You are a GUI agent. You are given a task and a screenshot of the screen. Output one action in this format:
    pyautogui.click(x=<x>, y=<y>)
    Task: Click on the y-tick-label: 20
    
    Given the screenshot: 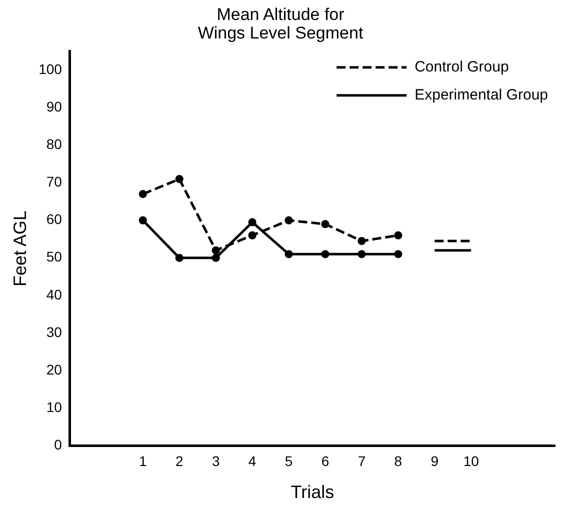 What is the action you would take?
    pyautogui.click(x=54, y=369)
    